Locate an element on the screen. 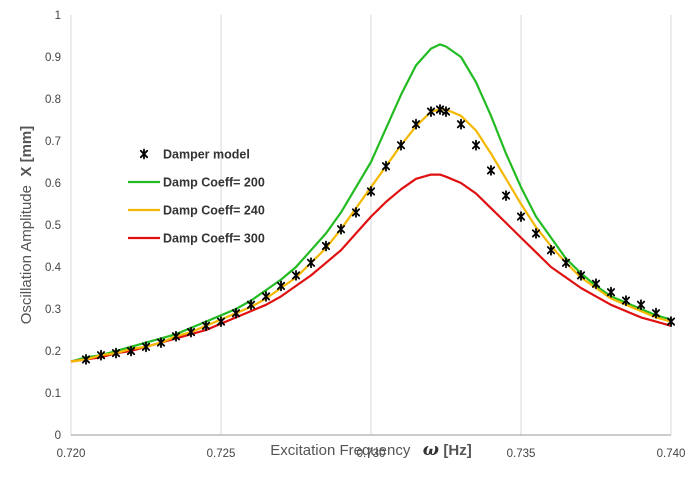 This screenshot has width=688, height=492. y-tick-label: 0 is located at coordinates (58, 436).